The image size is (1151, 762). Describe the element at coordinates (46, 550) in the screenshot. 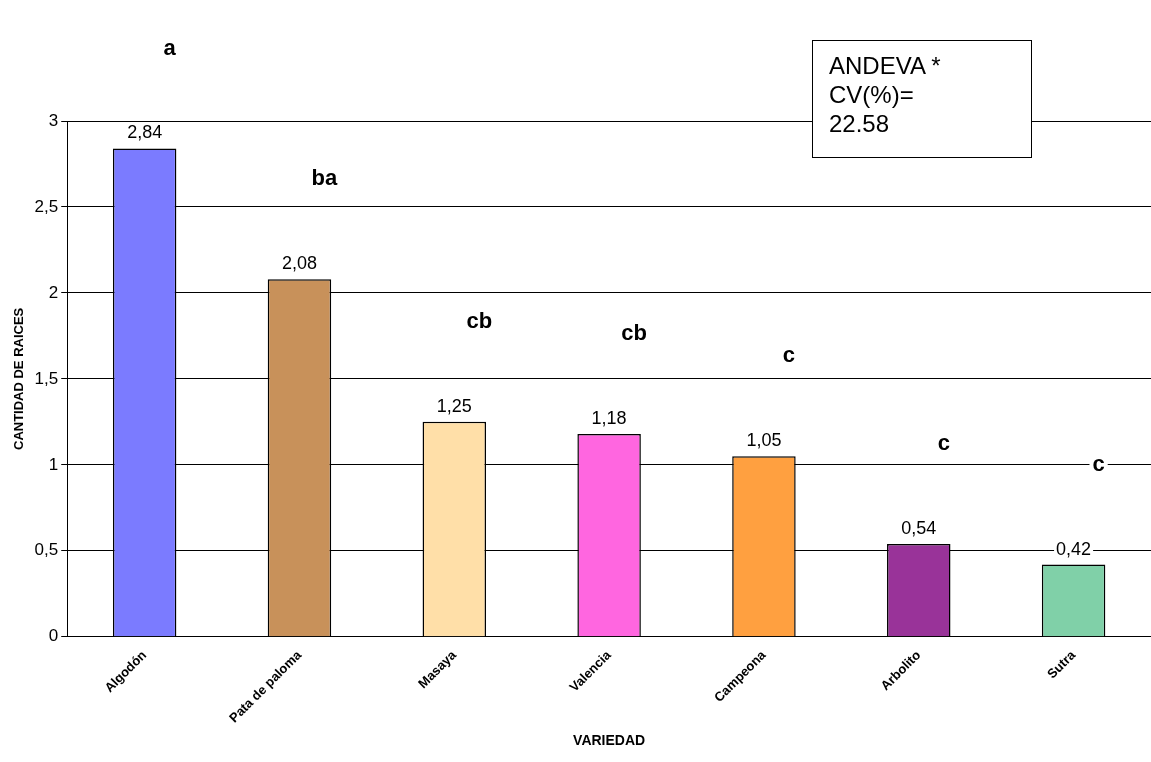

I see `y-tick-label: 0,5` at that location.